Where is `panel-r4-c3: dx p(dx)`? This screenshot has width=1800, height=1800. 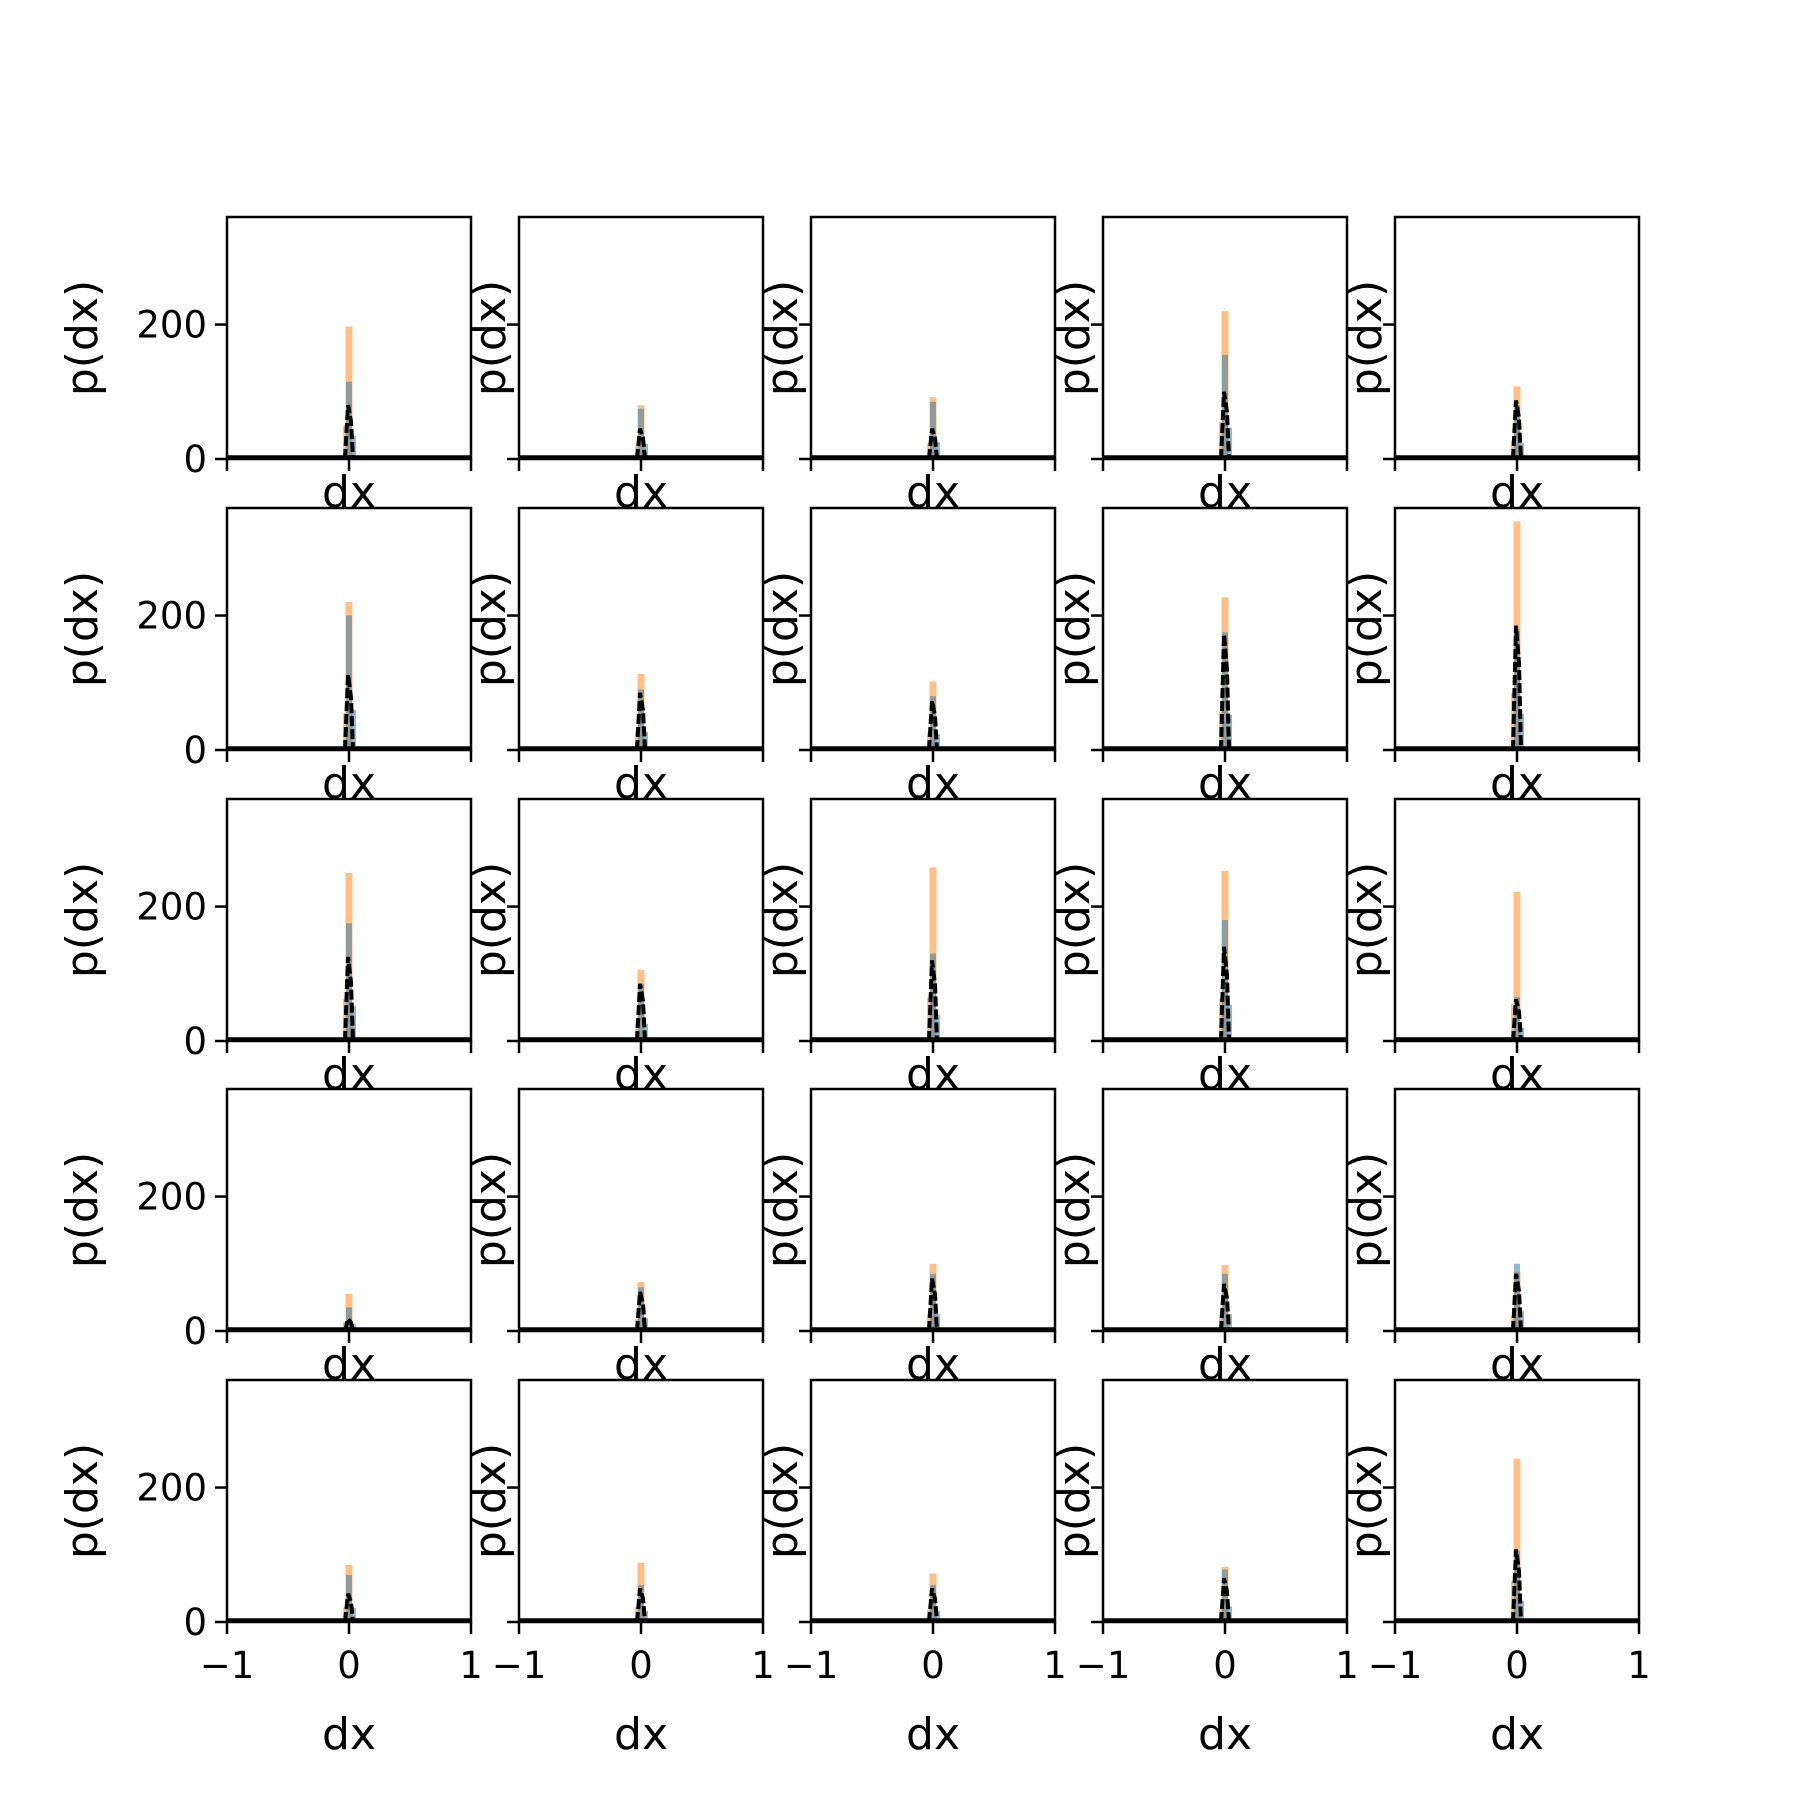 panel-r4-c3: dx p(dx) is located at coordinates (907, 1238).